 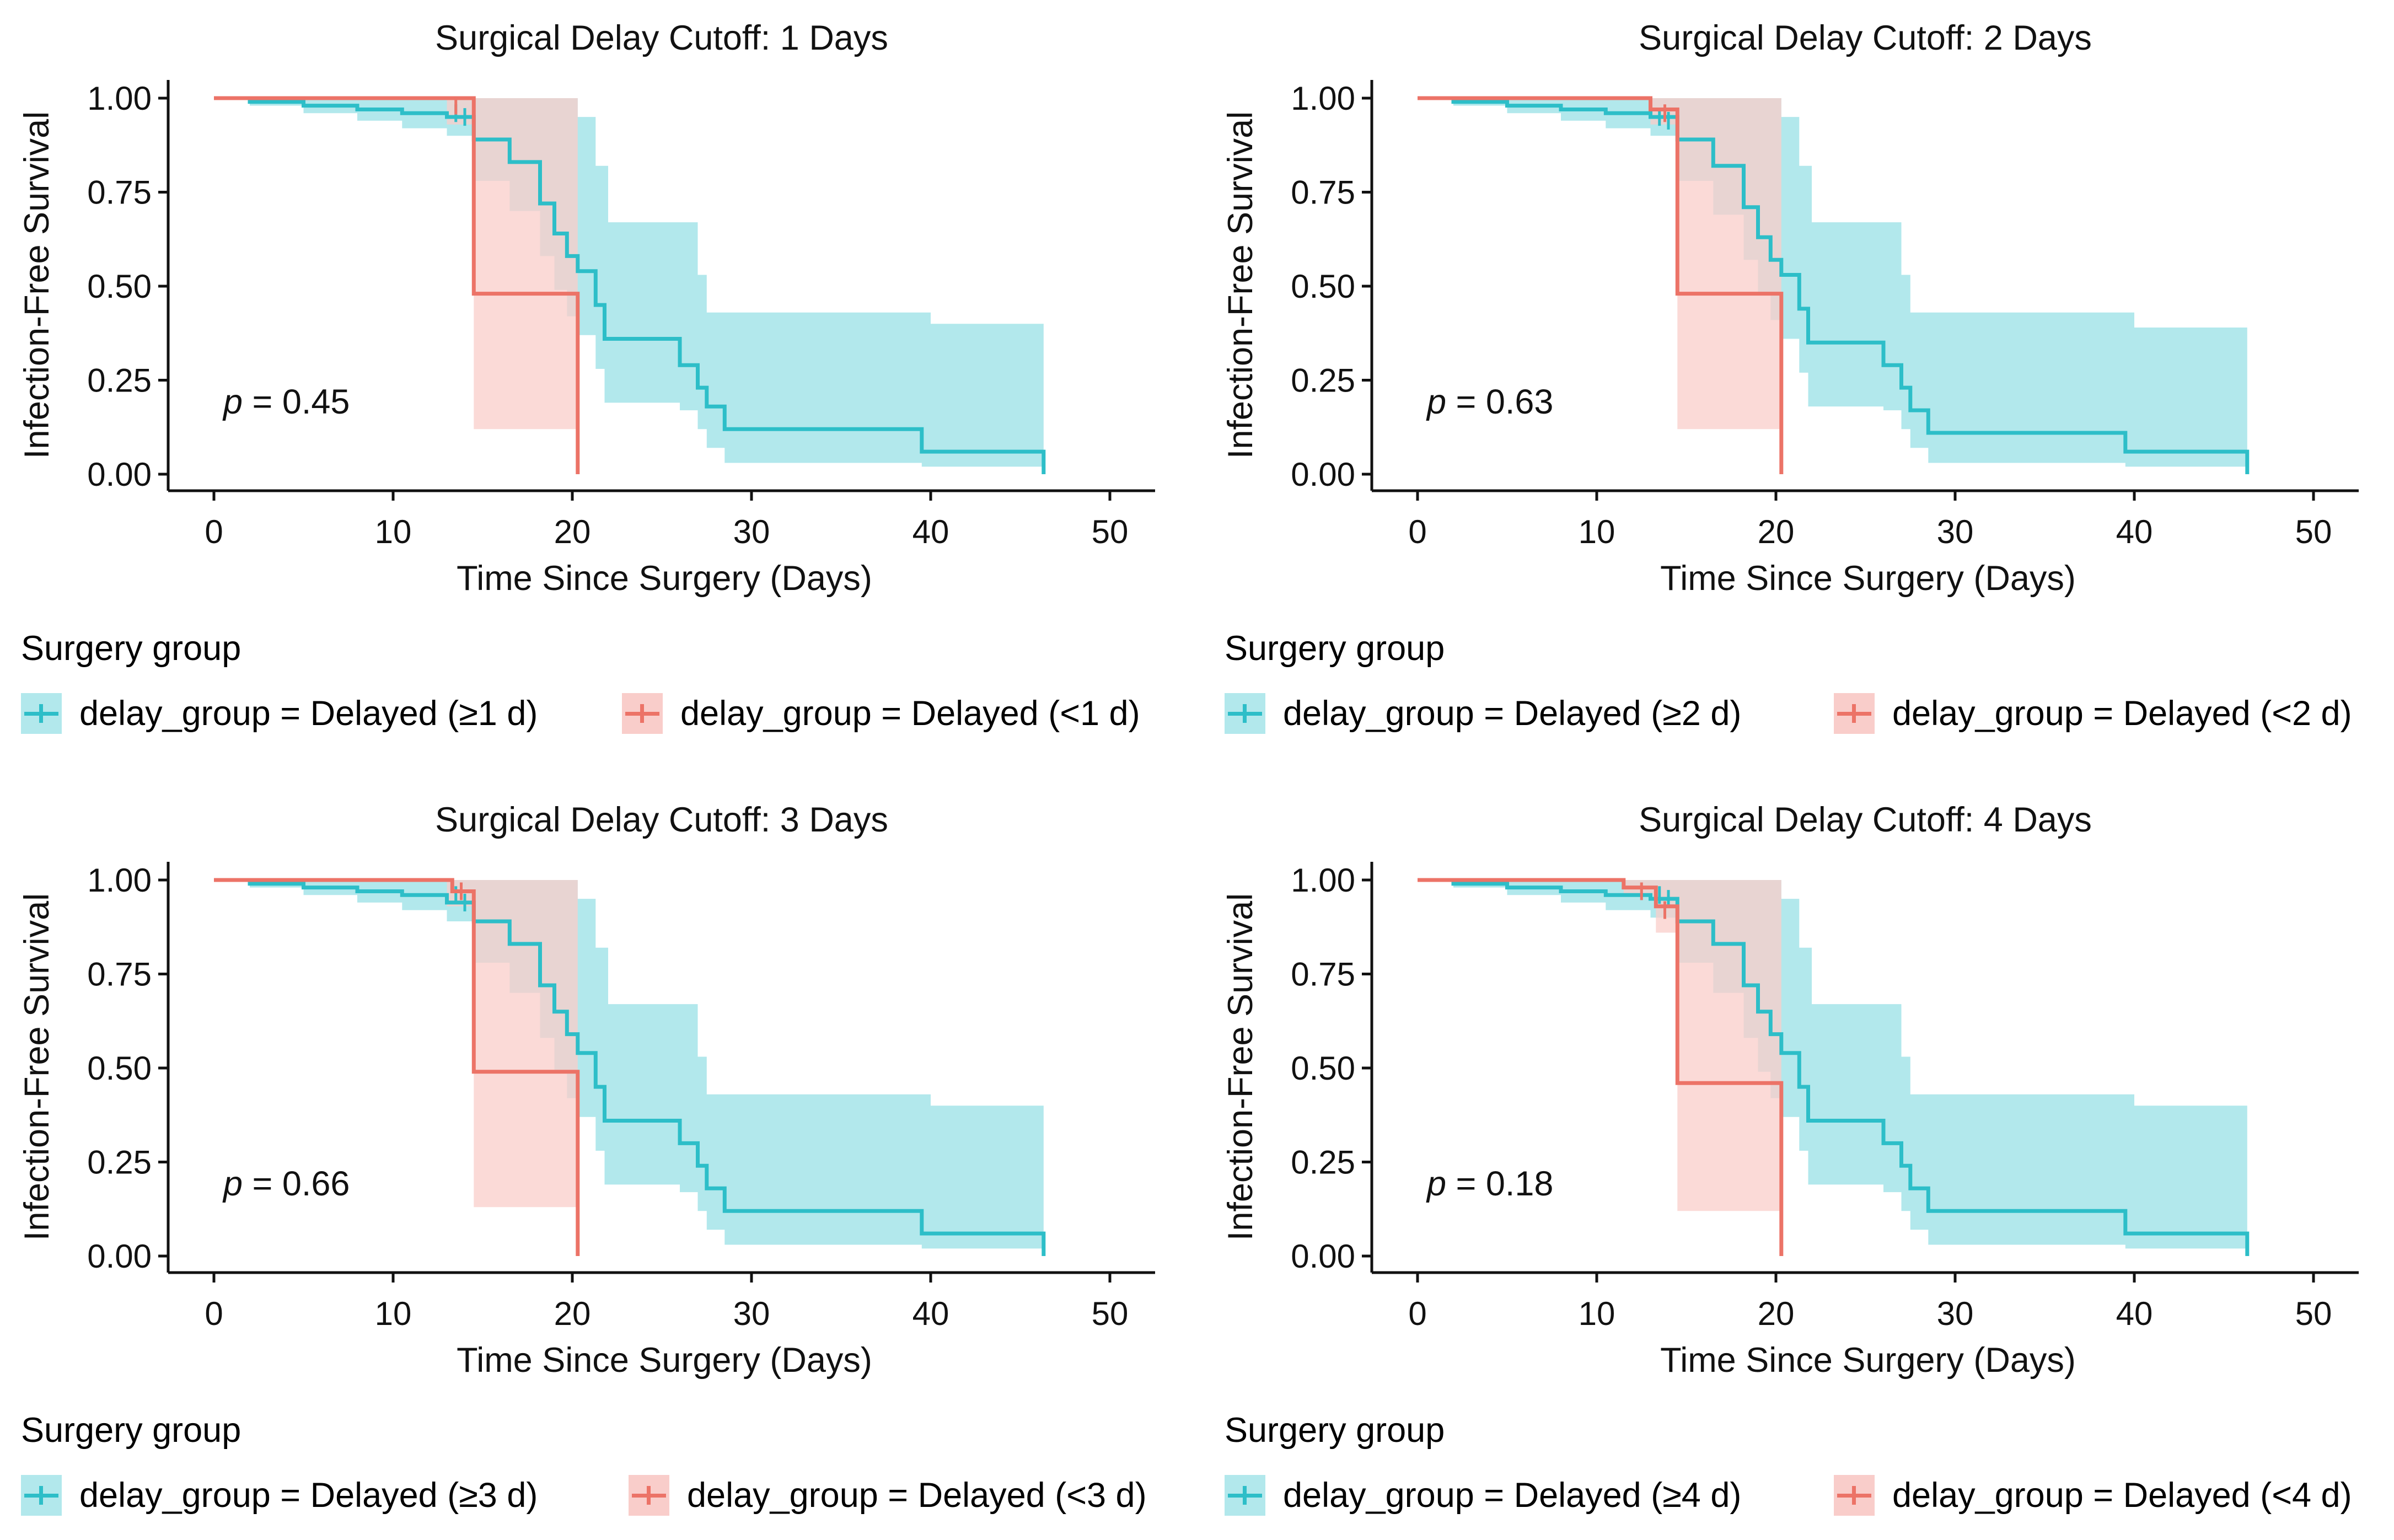 What do you see at coordinates (1512, 713) in the screenshot?
I see `legend-label: delay_group = Delayed (≥2 d)` at bounding box center [1512, 713].